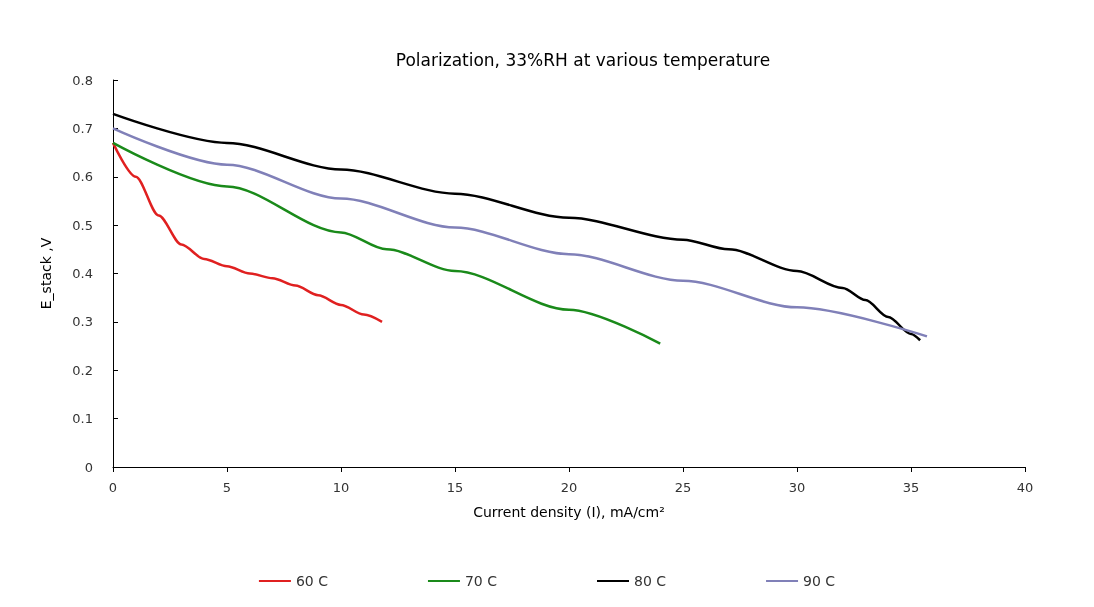  What do you see at coordinates (113, 487) in the screenshot?
I see `x-tick-label: 0` at bounding box center [113, 487].